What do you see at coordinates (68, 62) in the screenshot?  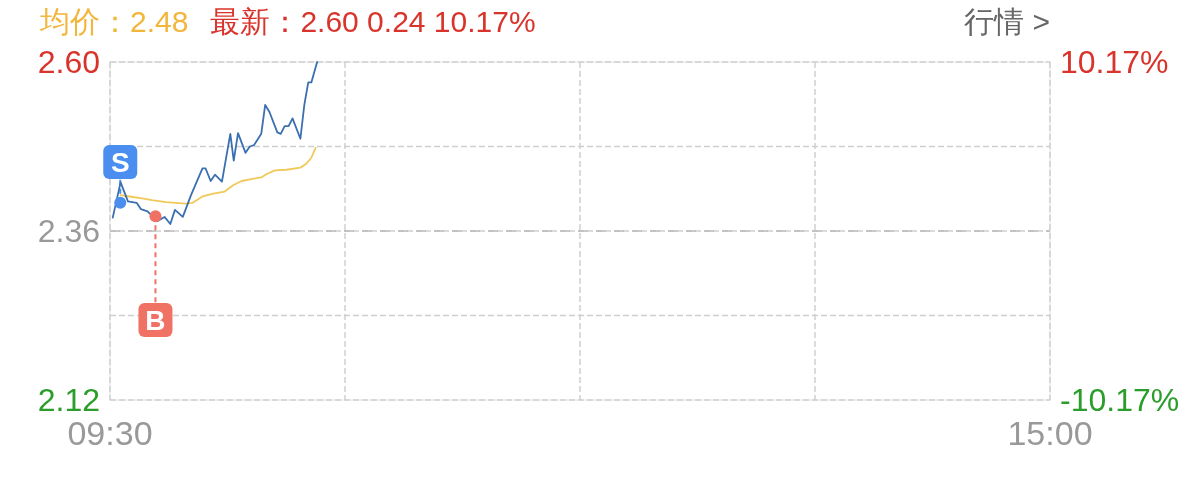 I see `y-tick-label: 2.60` at bounding box center [68, 62].